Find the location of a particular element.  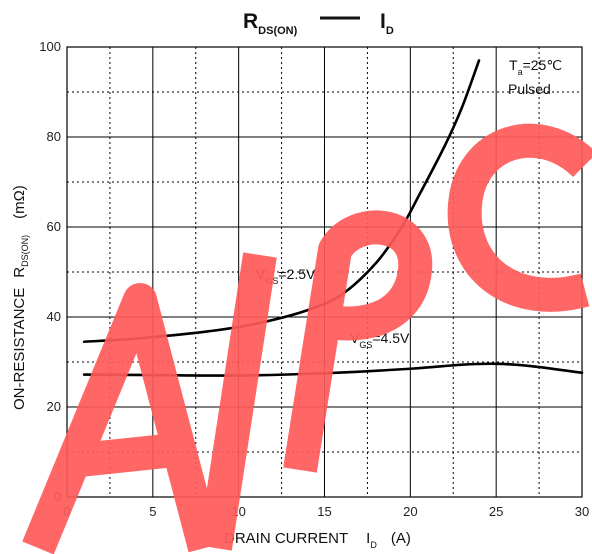

y-axis-label: ON-RESISTANCERDS(ON)(mΩ) is located at coordinates (20, 297).